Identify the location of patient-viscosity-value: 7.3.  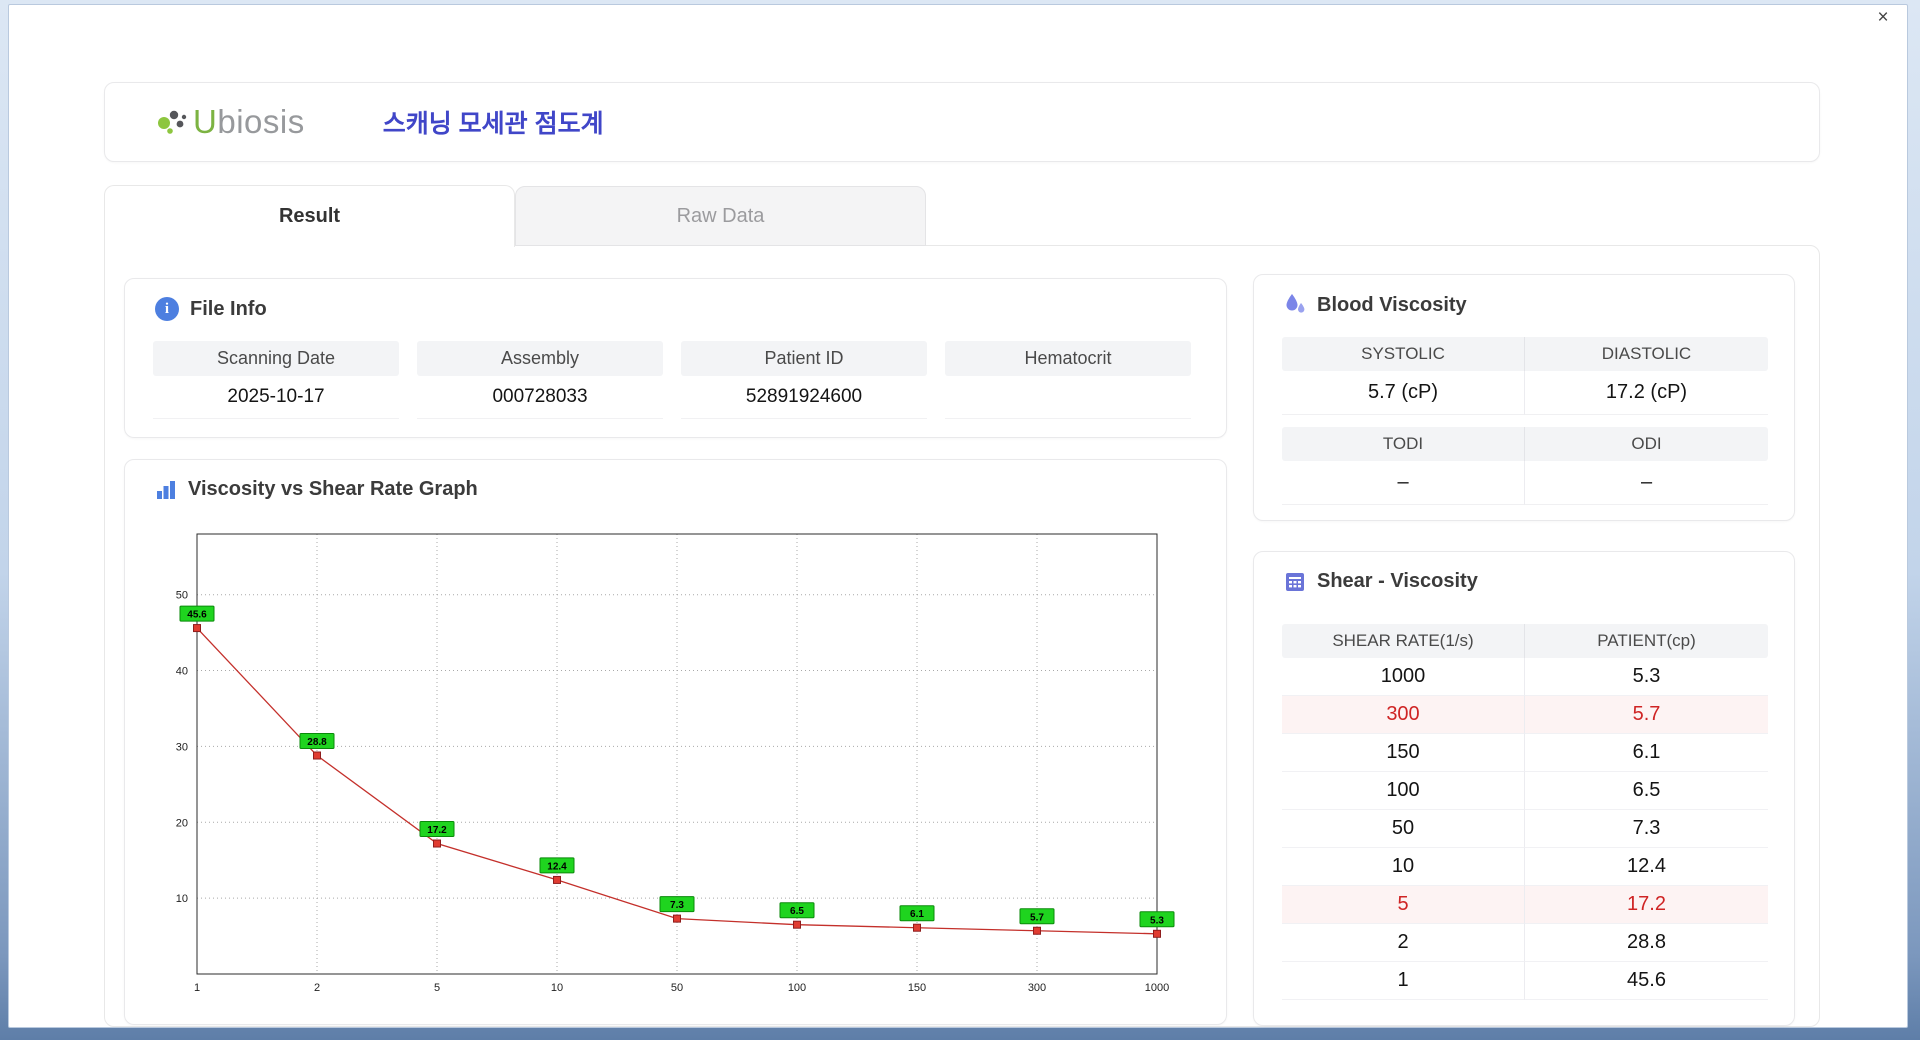
(1646, 829).